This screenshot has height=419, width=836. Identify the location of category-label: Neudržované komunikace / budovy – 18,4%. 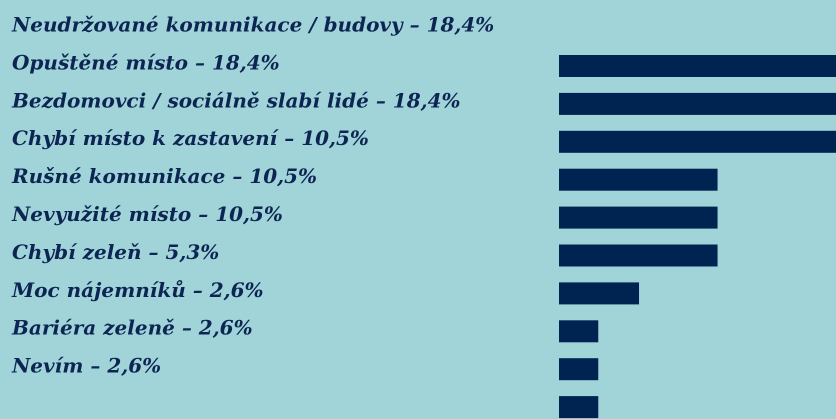
(252, 25).